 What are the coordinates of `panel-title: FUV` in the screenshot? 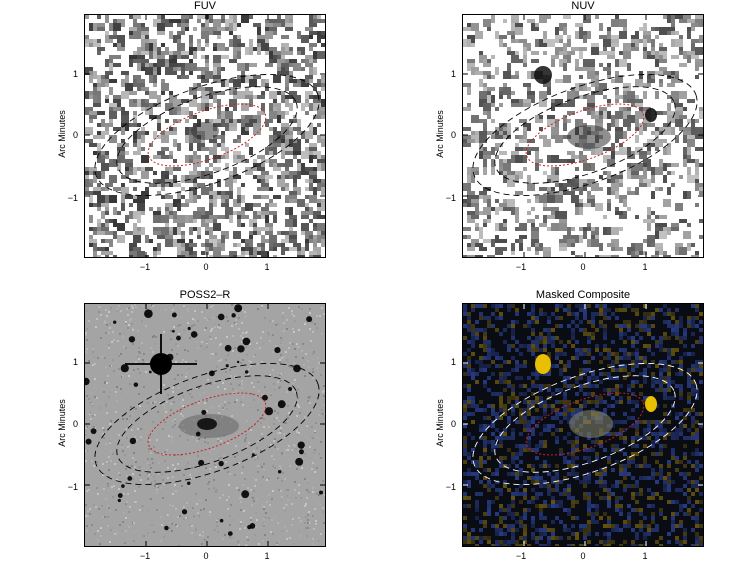 It's located at (205, 6).